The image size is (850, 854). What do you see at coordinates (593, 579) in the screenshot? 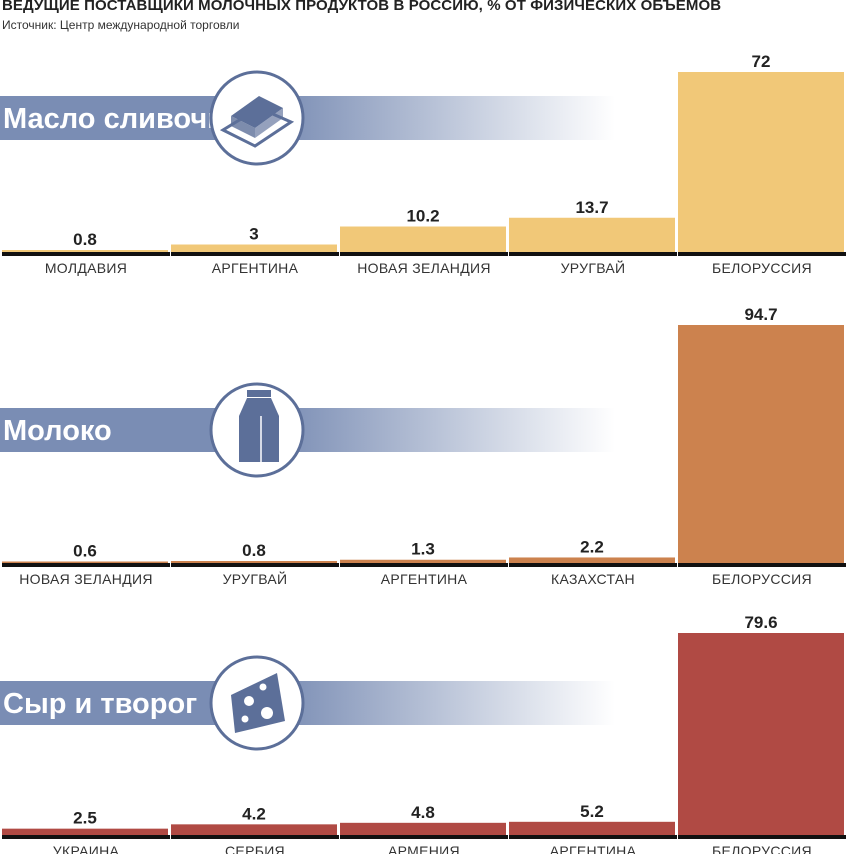
I see `category-label: КАЗАХСТАН` at bounding box center [593, 579].